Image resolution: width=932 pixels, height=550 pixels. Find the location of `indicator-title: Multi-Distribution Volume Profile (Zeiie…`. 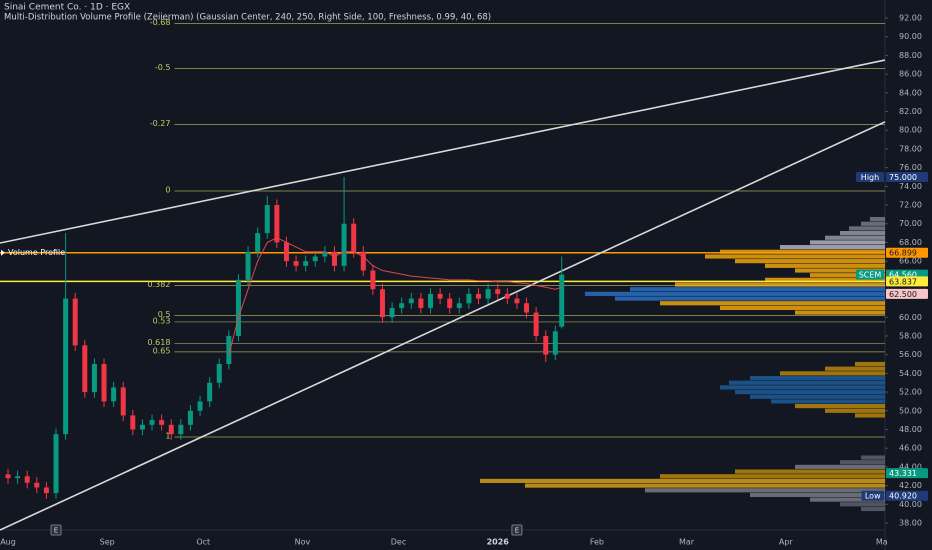

indicator-title: Multi-Distribution Volume Profile (Zeiie… is located at coordinates (247, 18).